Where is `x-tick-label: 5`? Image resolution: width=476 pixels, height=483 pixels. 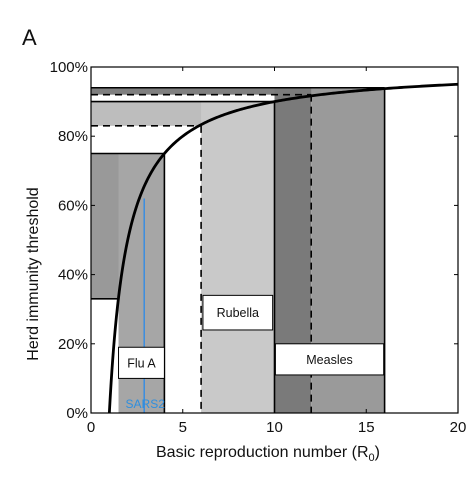 x-tick-label: 5 is located at coordinates (183, 427).